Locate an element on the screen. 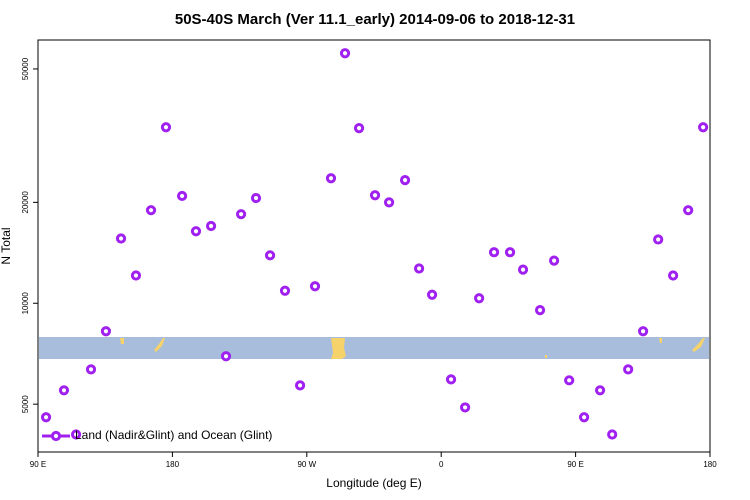 Image resolution: width=750 pixels, height=500 pixels. x-tick-label: 0 is located at coordinates (441, 464).